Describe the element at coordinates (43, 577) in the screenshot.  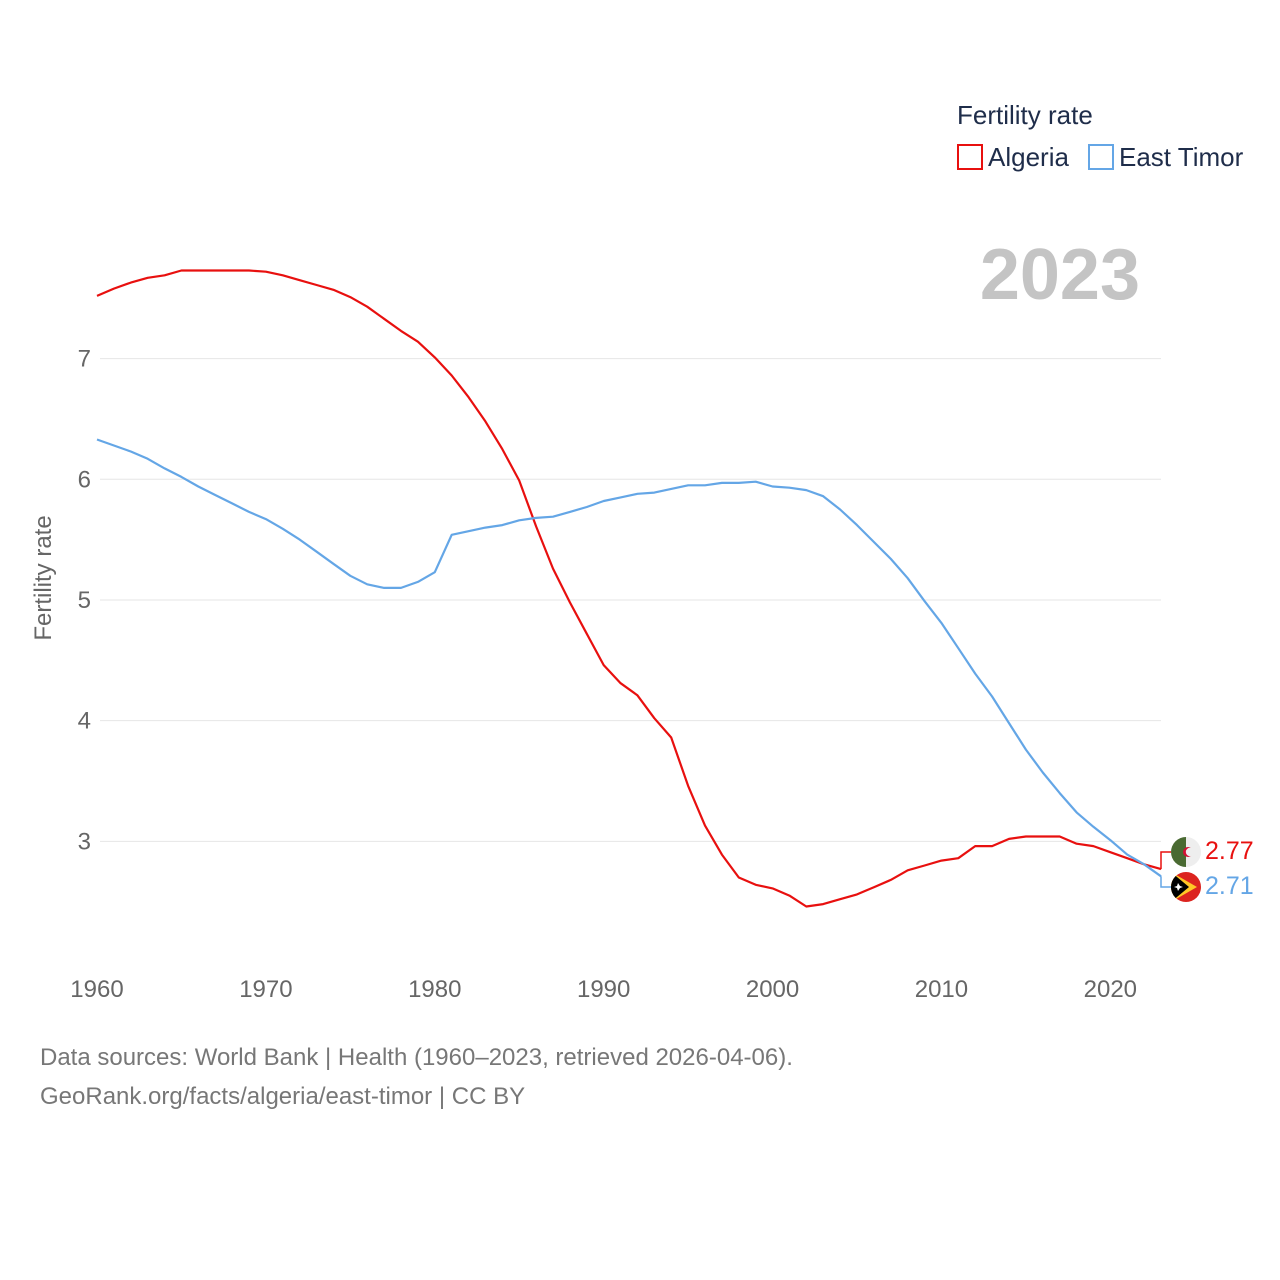
I see `y-axis-title: Fertility rate` at that location.